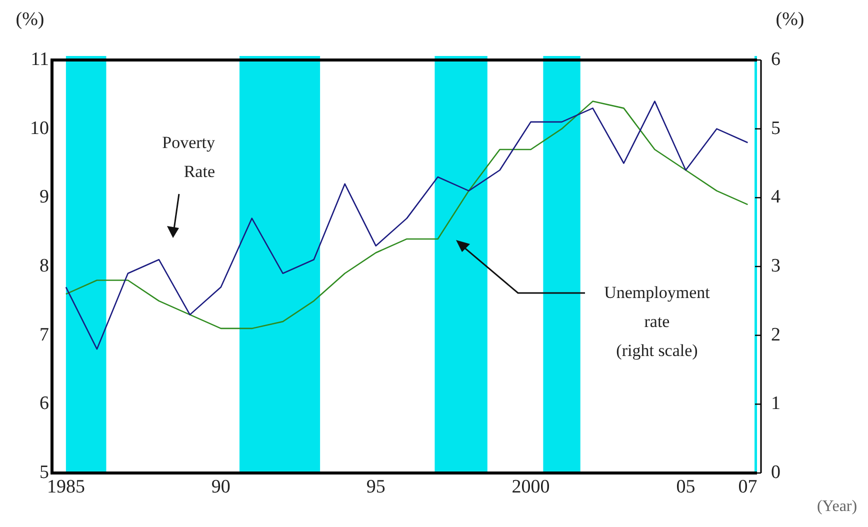 This screenshot has width=868, height=527. What do you see at coordinates (775, 472) in the screenshot?
I see `y2-tick-label: 0` at bounding box center [775, 472].